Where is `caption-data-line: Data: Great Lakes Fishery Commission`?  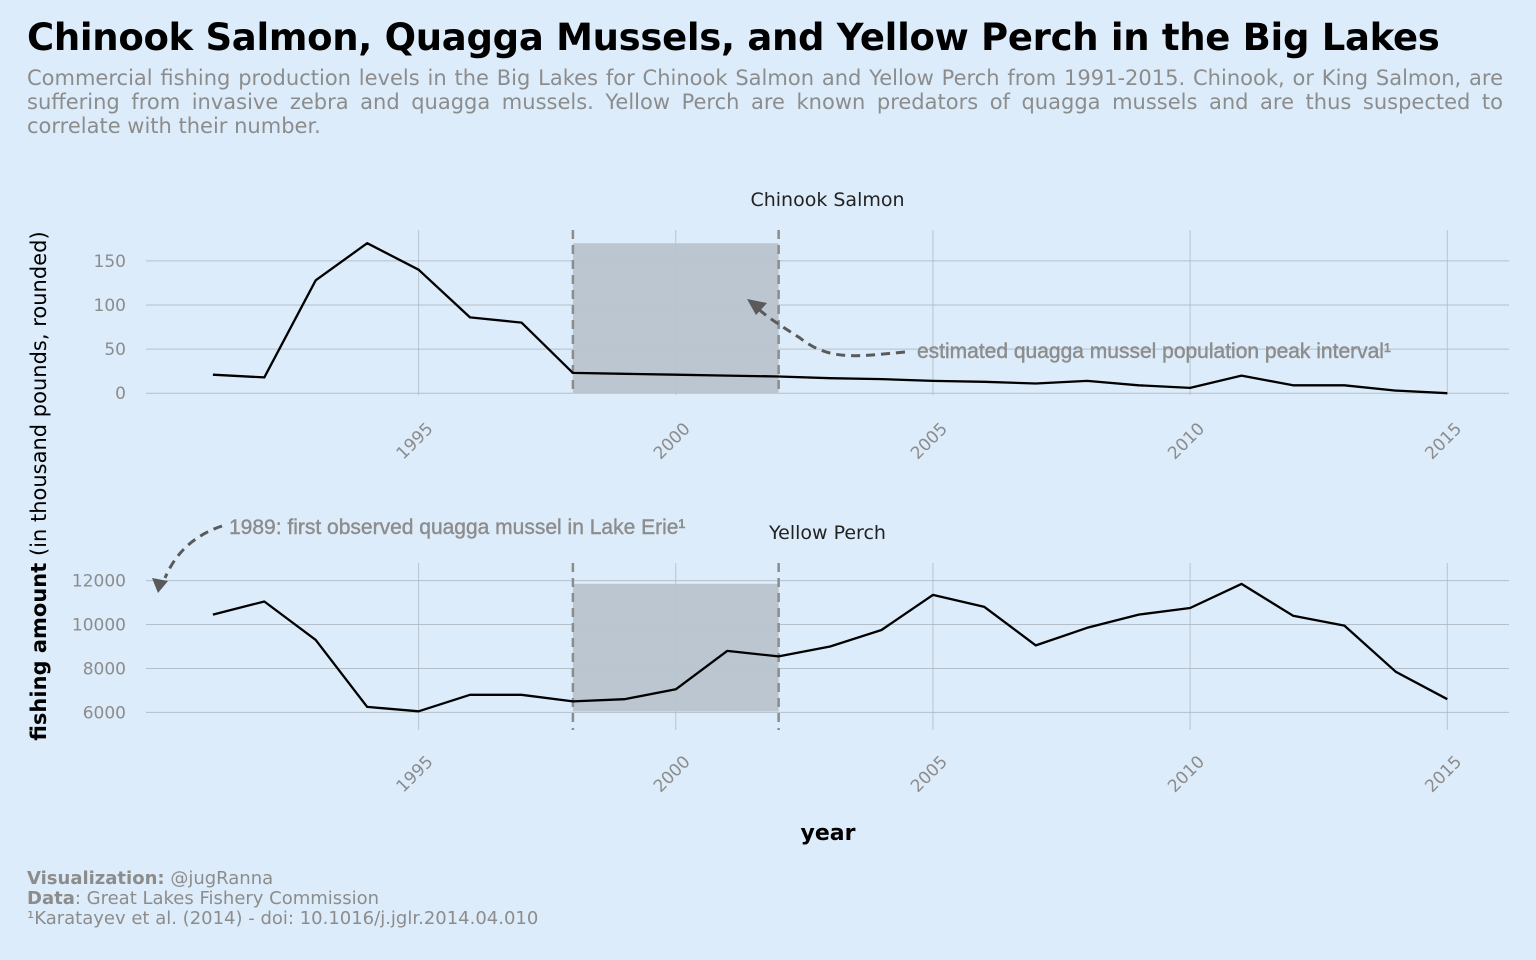 caption-data-line: Data: Great Lakes Fishery Commission is located at coordinates (282, 899).